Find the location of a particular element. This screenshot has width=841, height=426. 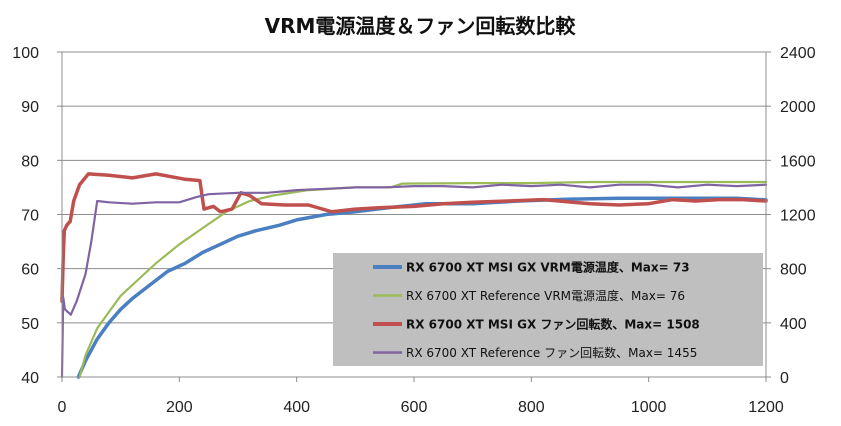

y-tick-label-left: 90 is located at coordinates (30, 107).